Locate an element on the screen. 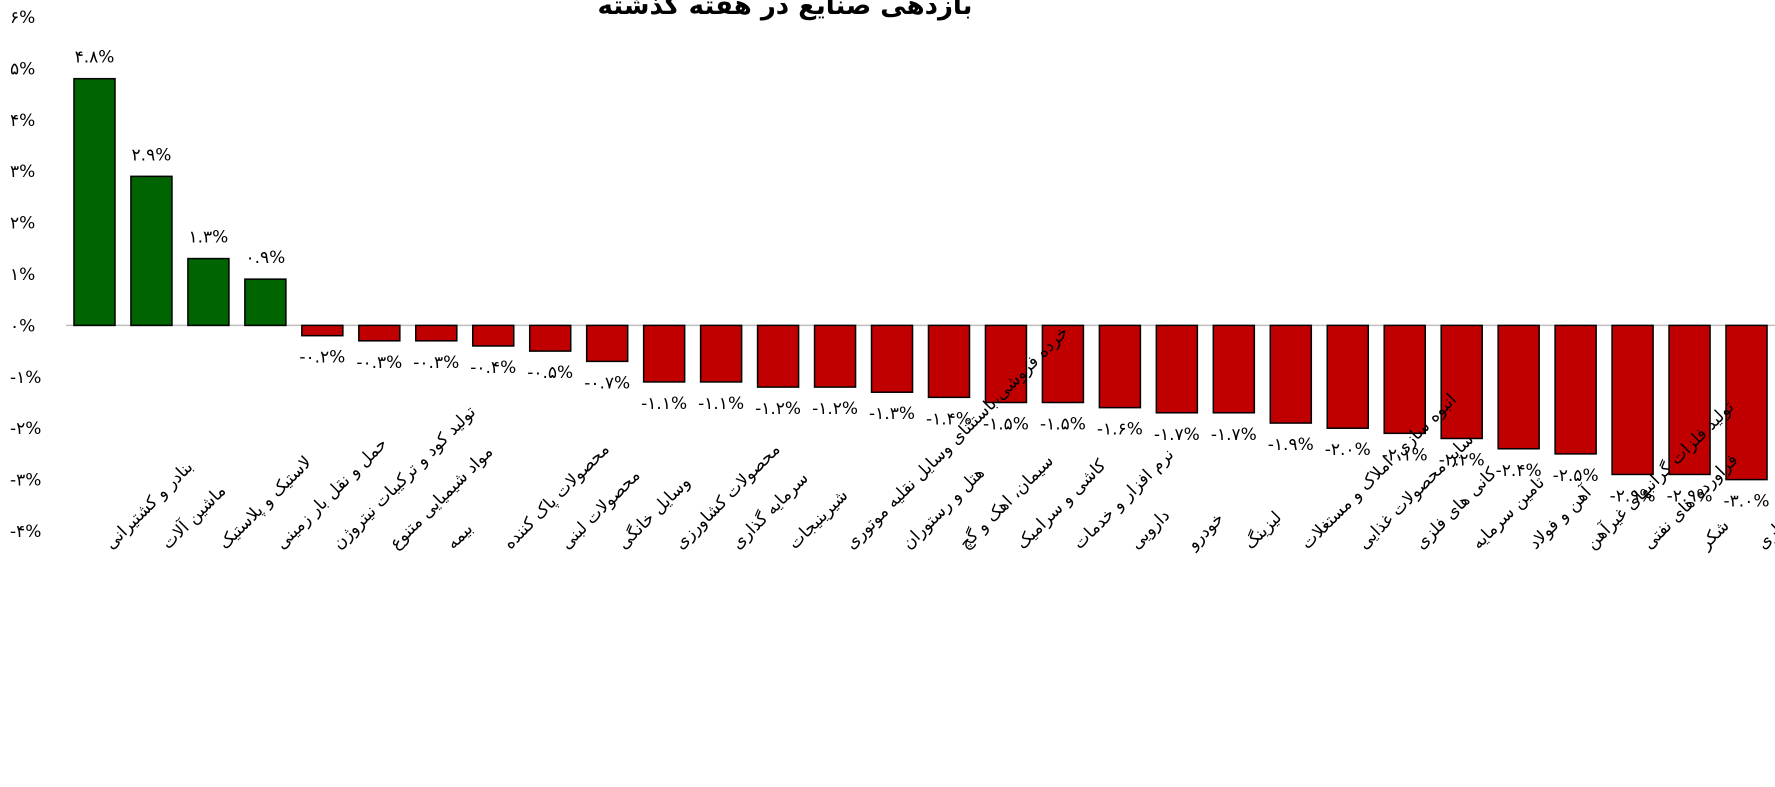 The height and width of the screenshot is (787, 1775). data-label: -۳.۰% is located at coordinates (1747, 502).